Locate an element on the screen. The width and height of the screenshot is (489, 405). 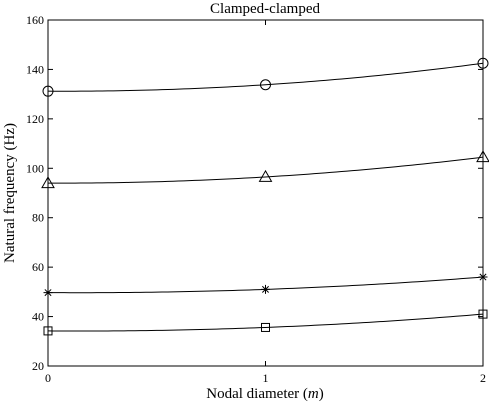
y-tick-label: 100 is located at coordinates (35, 168).